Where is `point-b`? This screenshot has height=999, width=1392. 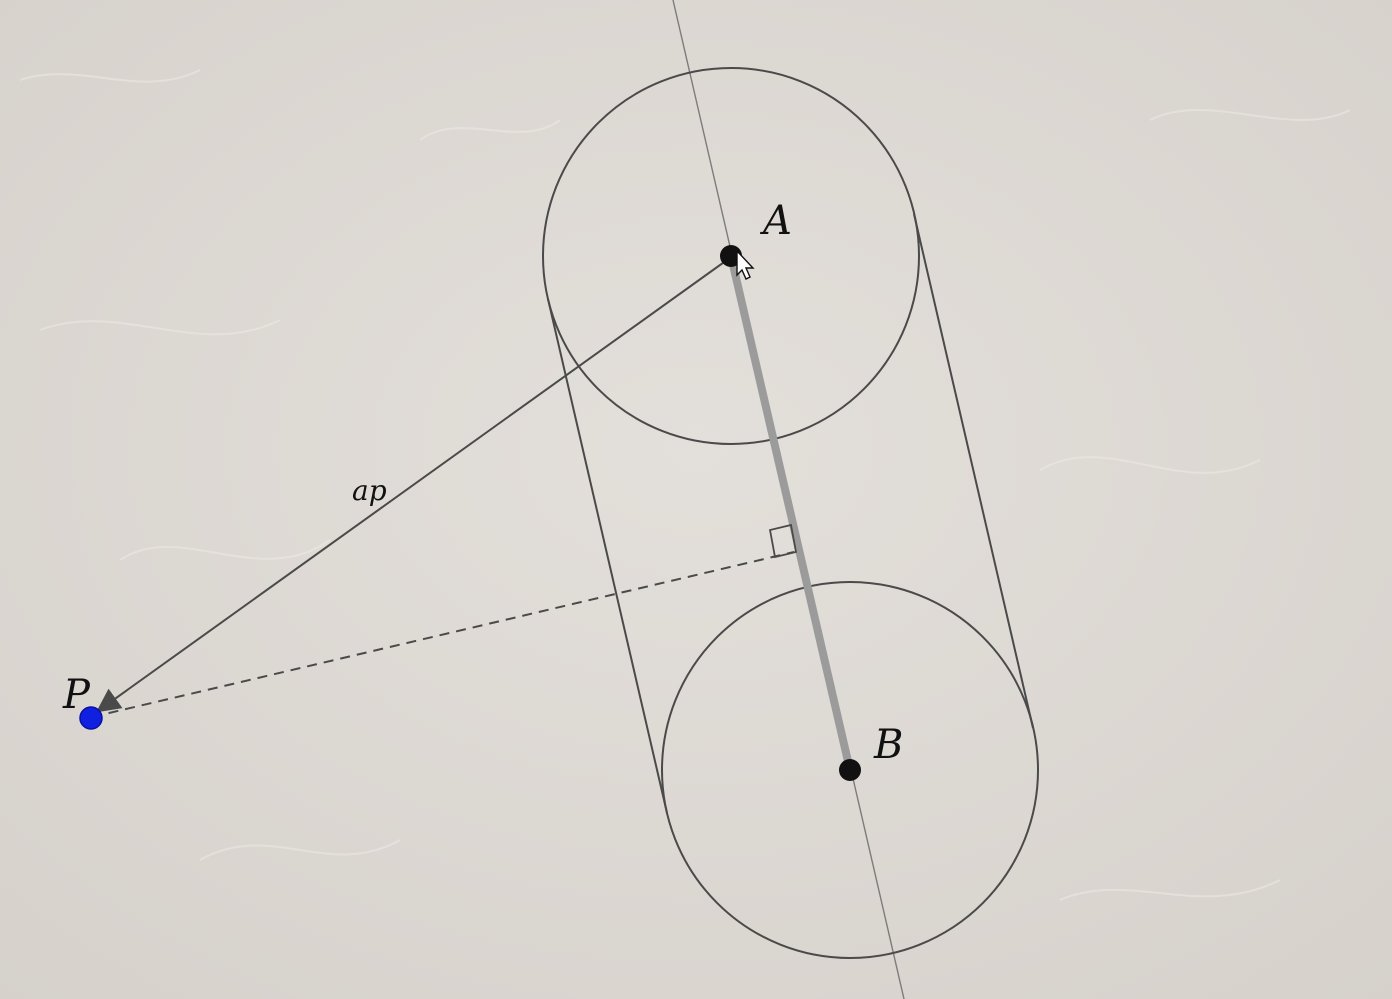
point-b is located at coordinates (850, 770).